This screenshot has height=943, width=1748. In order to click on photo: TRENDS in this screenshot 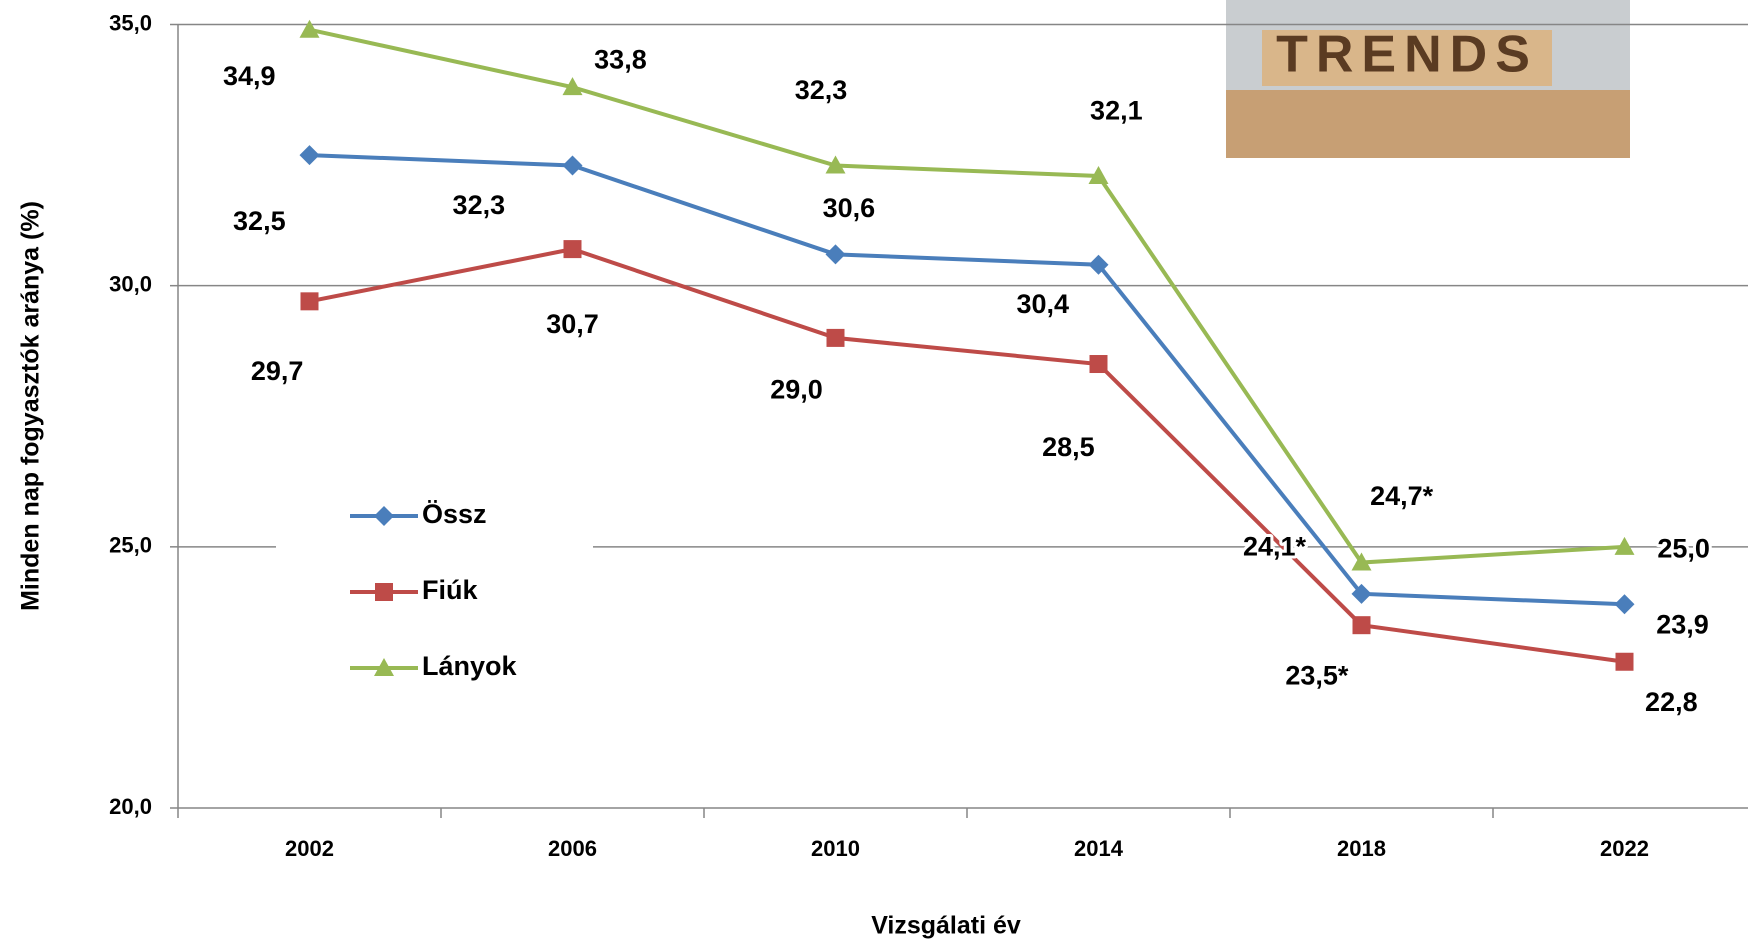, I will do `click(1428, 79)`.